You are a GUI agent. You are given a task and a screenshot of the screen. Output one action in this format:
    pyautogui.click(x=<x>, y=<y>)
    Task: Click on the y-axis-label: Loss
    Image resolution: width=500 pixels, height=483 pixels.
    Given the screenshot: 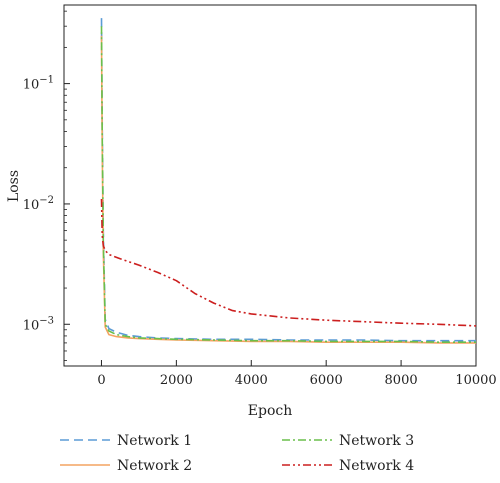 What is the action you would take?
    pyautogui.click(x=14, y=186)
    